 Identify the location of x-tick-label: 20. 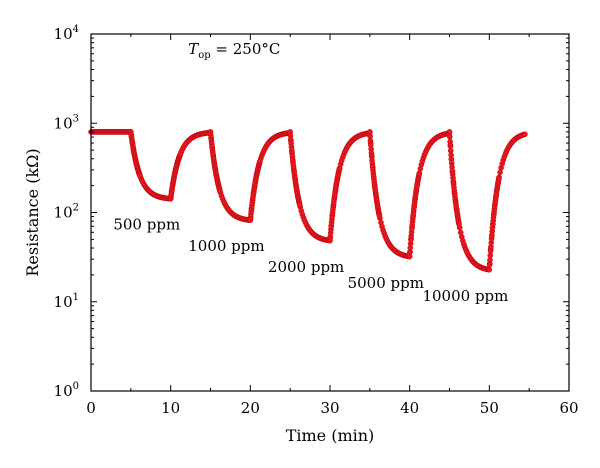
(250, 408).